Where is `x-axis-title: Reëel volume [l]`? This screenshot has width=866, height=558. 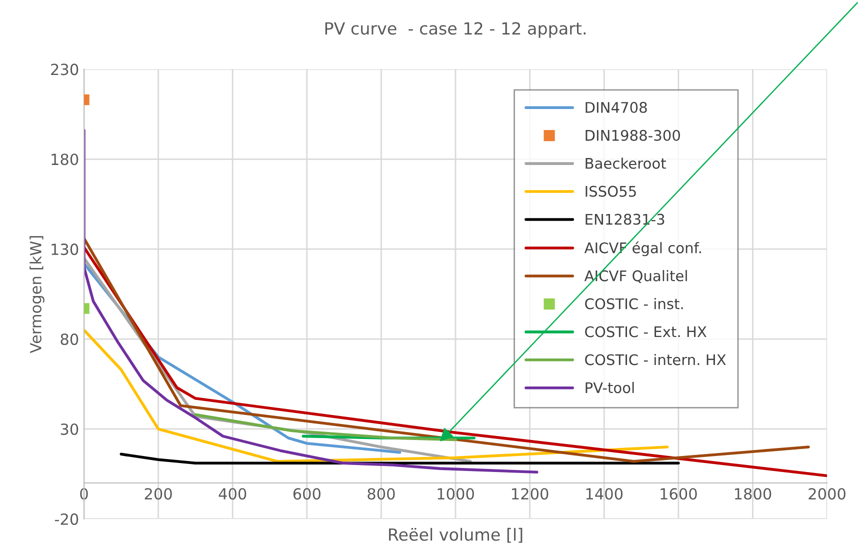
x-axis-title: Reëel volume [l] is located at coordinates (455, 535).